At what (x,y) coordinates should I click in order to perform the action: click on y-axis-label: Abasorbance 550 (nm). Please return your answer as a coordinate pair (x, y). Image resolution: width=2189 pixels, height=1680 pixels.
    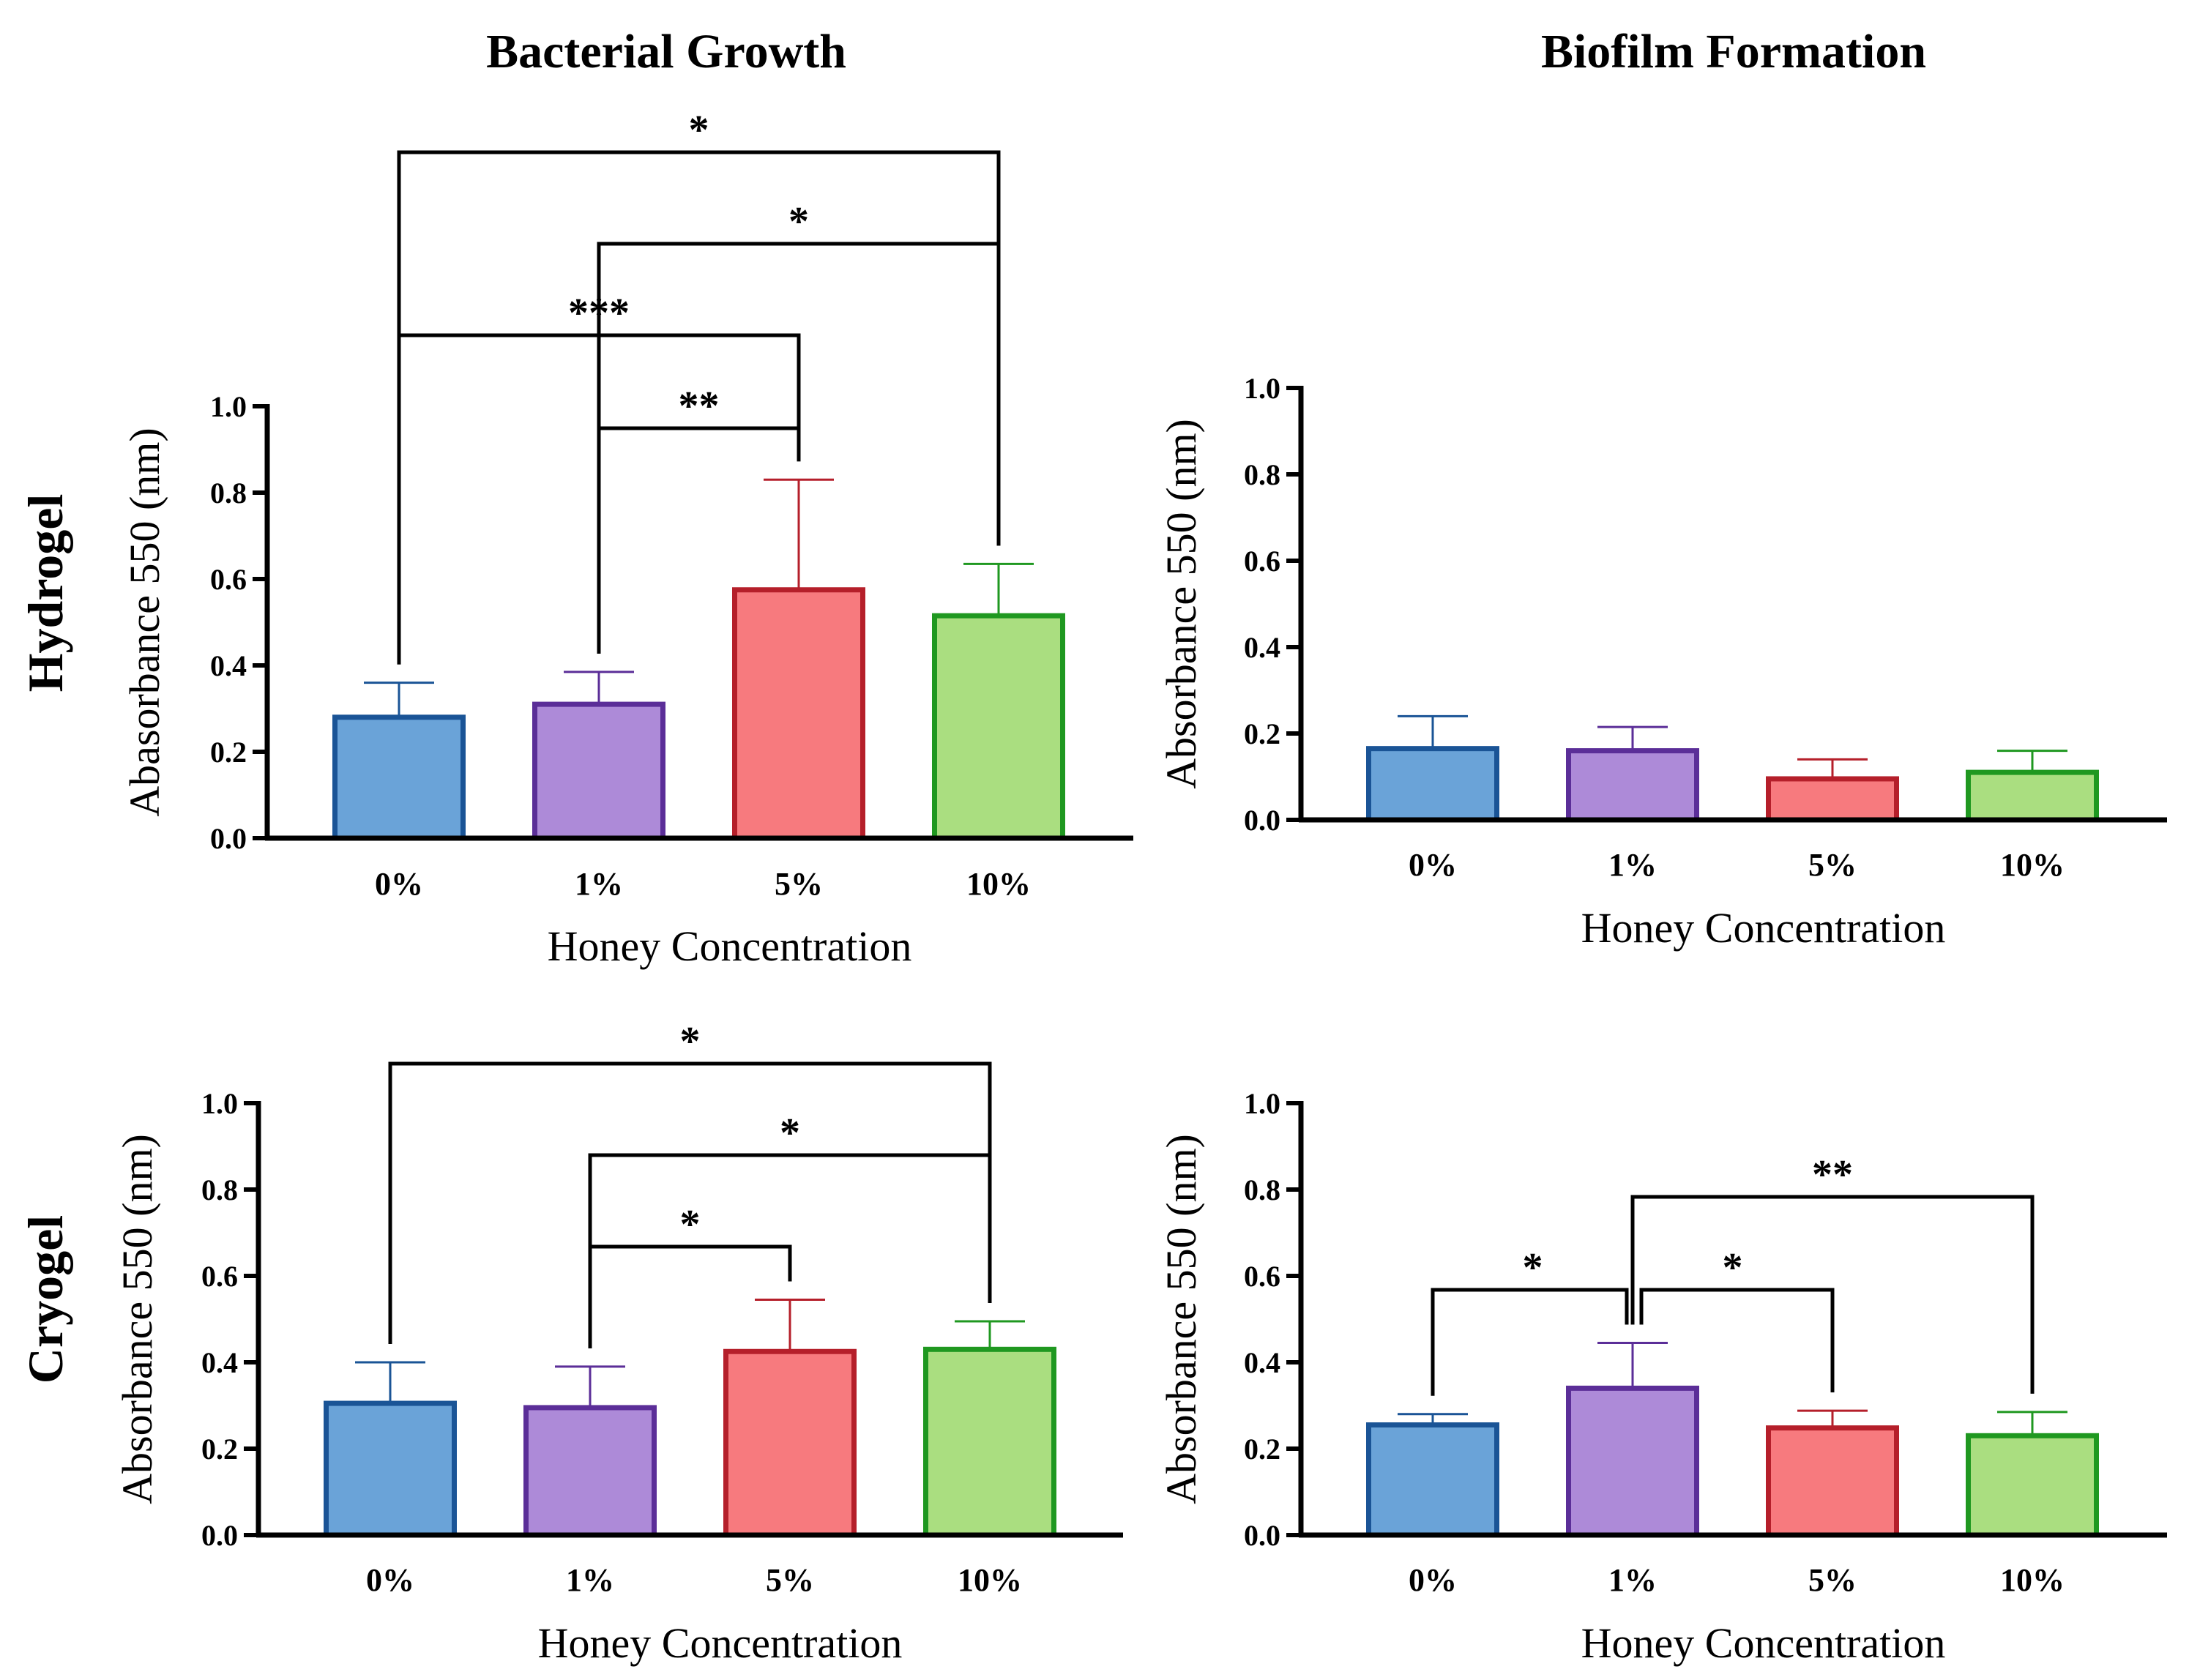
    Looking at the image, I should click on (144, 622).